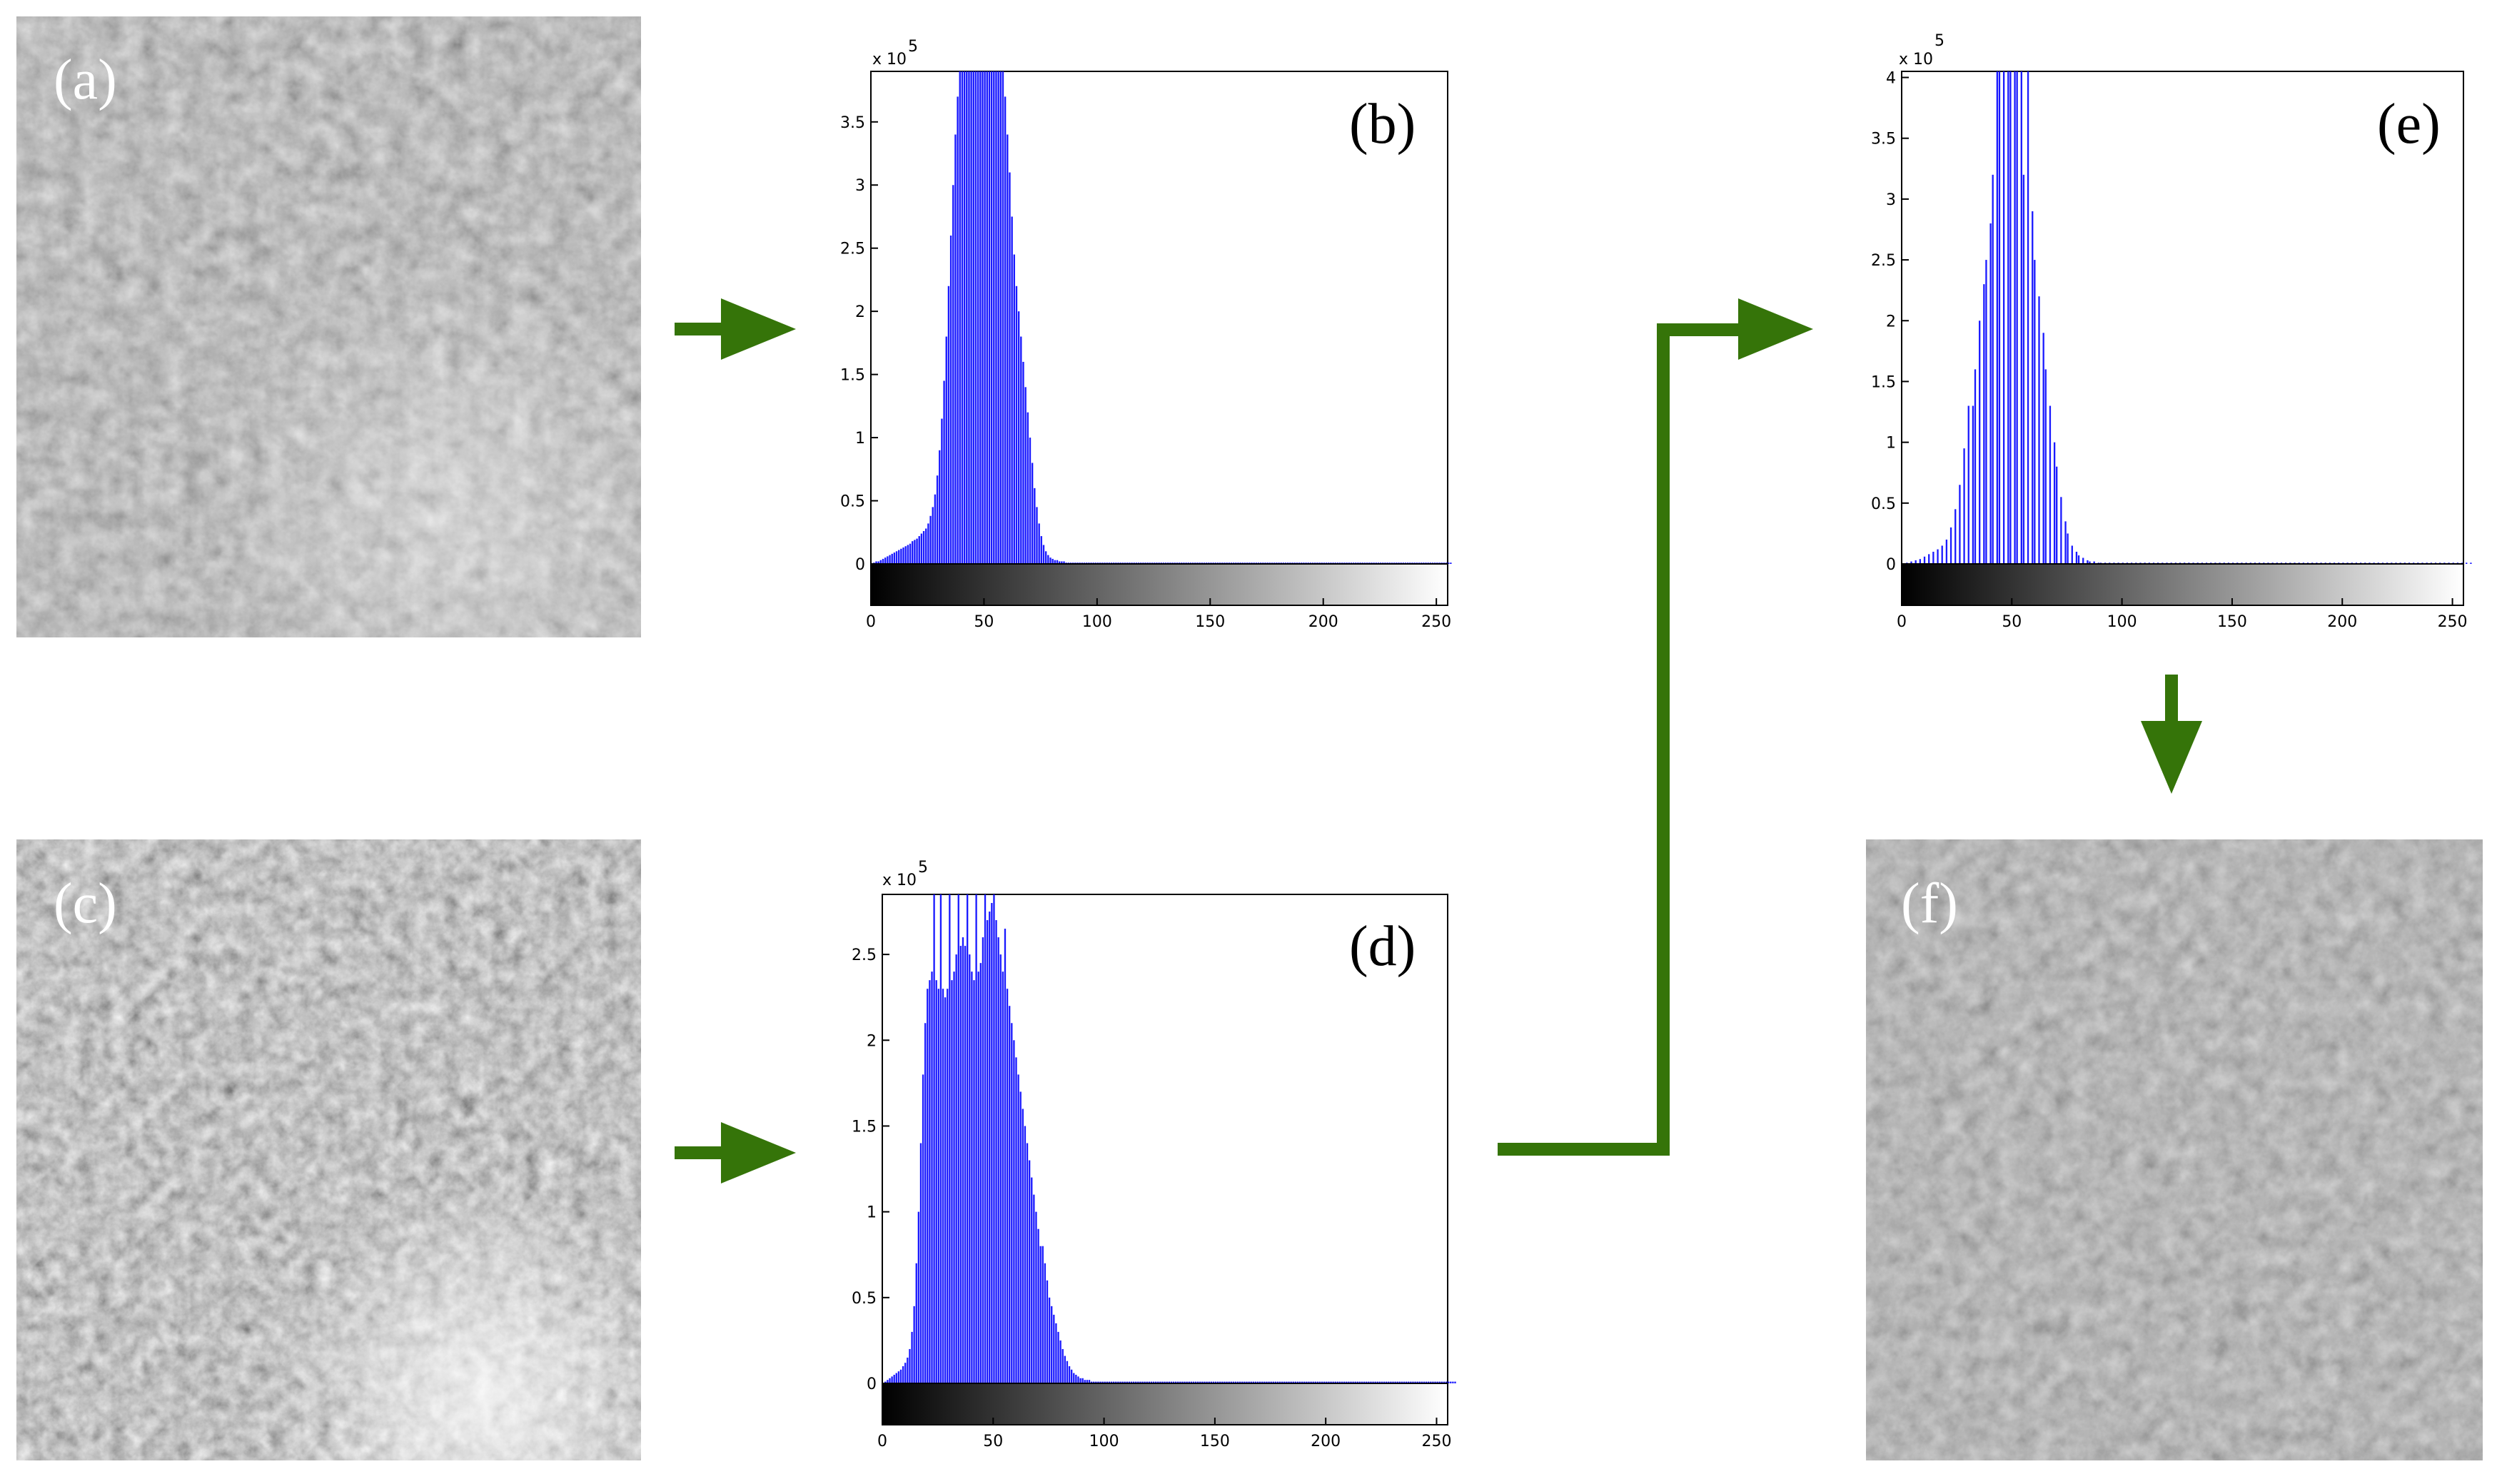 The width and height of the screenshot is (2497, 1484). Describe the element at coordinates (85, 903) in the screenshot. I see `panel-label-c: (c)` at that location.